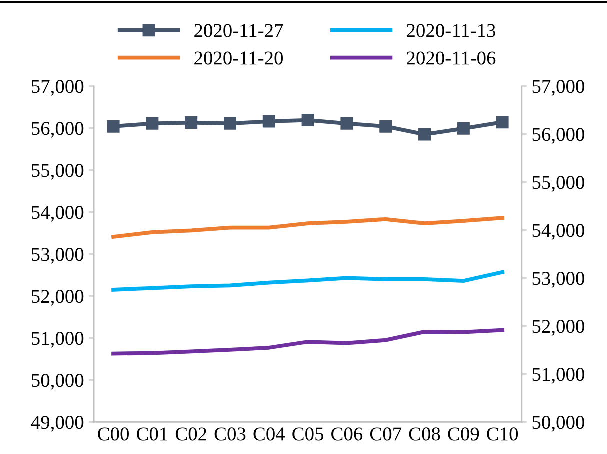 This screenshot has height=454, width=607. Describe the element at coordinates (386, 434) in the screenshot. I see `x-tick-label: C07` at that location.